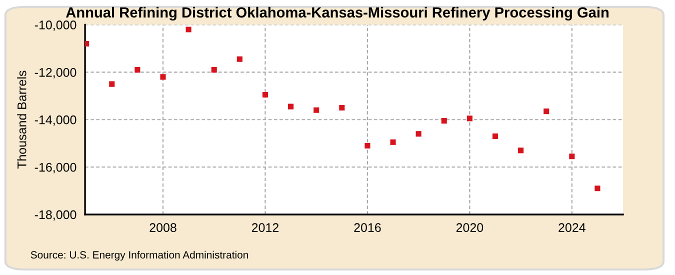  I want to click on x-tick-label: 2008, so click(163, 227).